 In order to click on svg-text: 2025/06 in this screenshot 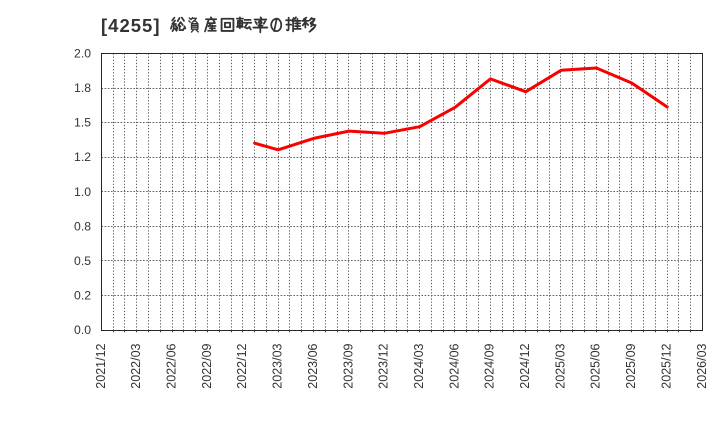, I will do `click(596, 365)`.